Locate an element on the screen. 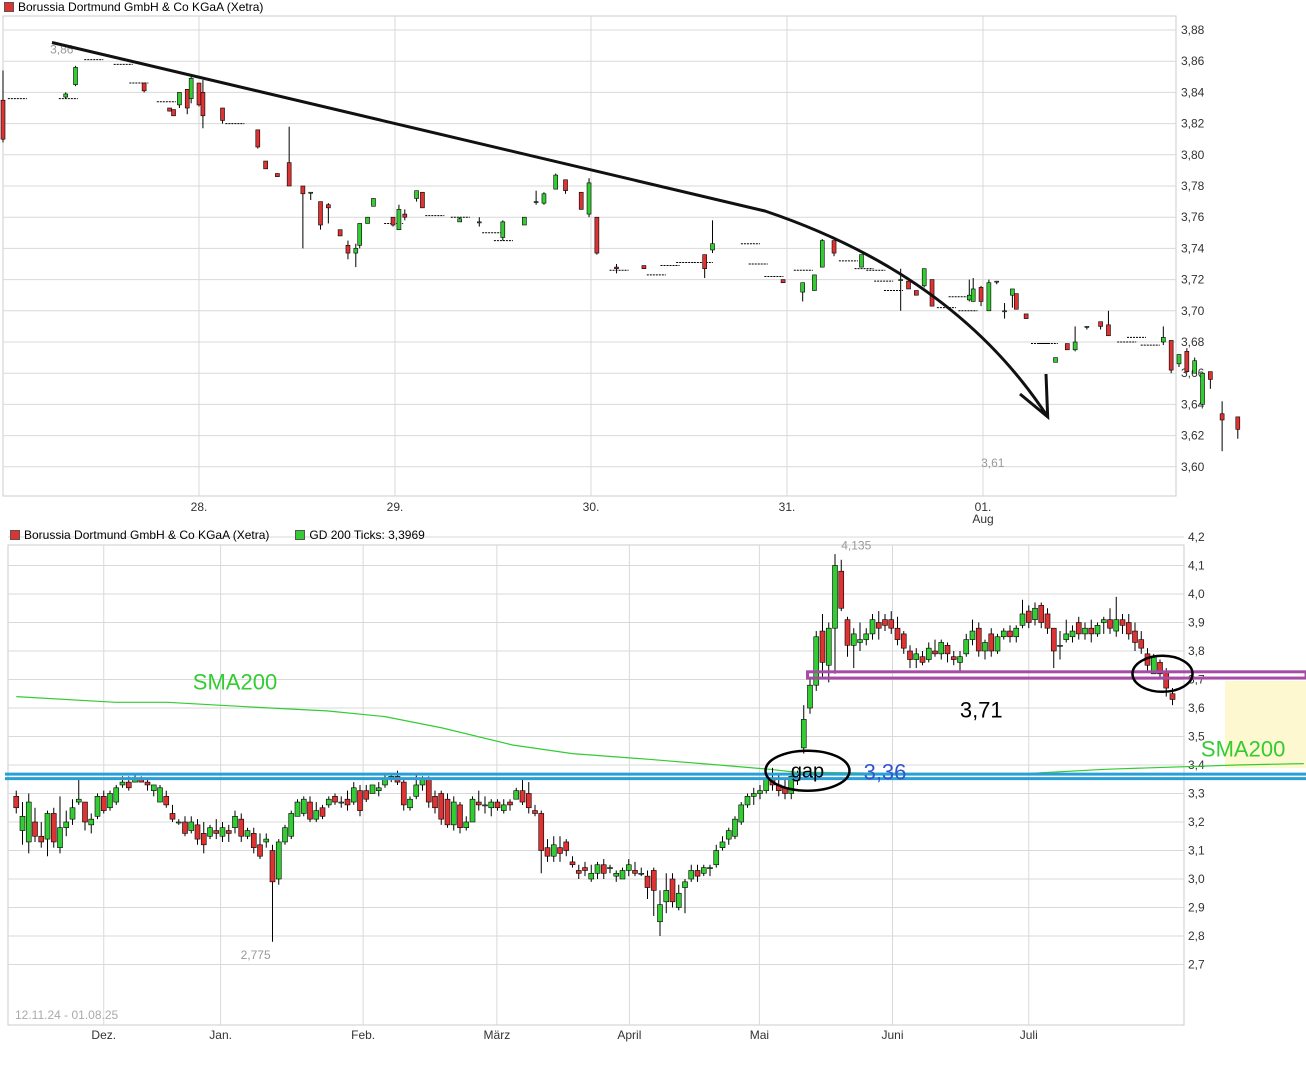  bottom-y-tick-label: 2,9 is located at coordinates (1196, 908).